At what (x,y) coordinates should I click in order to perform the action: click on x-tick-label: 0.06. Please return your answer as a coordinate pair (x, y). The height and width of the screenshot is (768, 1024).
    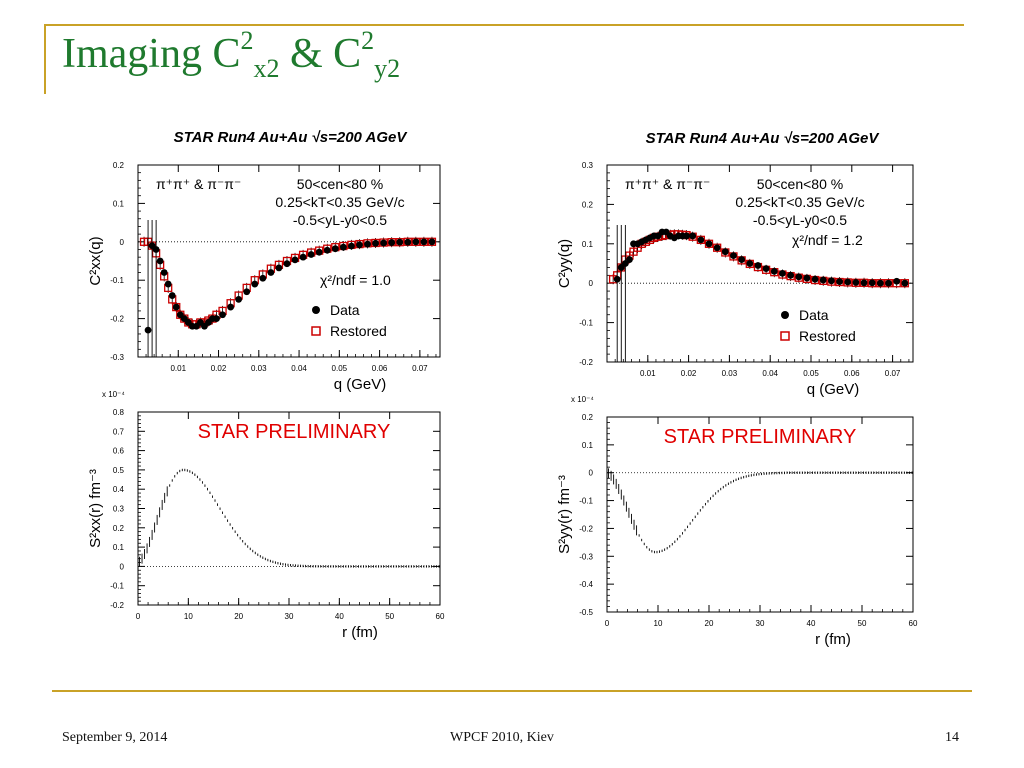
    Looking at the image, I should click on (380, 368).